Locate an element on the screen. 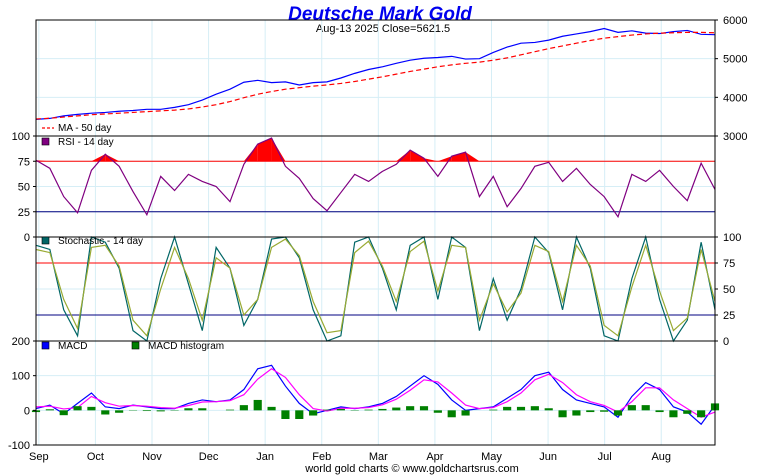 The height and width of the screenshot is (475, 760). chart-subtitle: Aug-13 2025 Close=5621.5 is located at coordinates (383, 29).